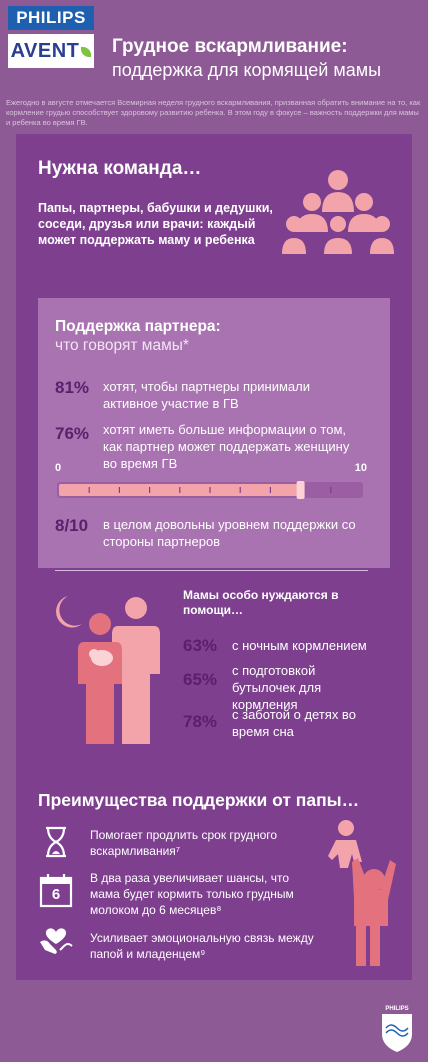 The image size is (428, 1062). I want to click on scale-min-label: 0, so click(58, 468).